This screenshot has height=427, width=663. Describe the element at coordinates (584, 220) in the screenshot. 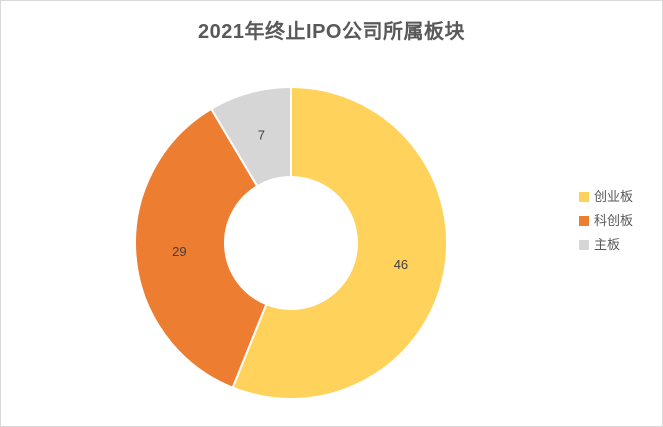

I see `legend-swatch-kechuangban` at that location.